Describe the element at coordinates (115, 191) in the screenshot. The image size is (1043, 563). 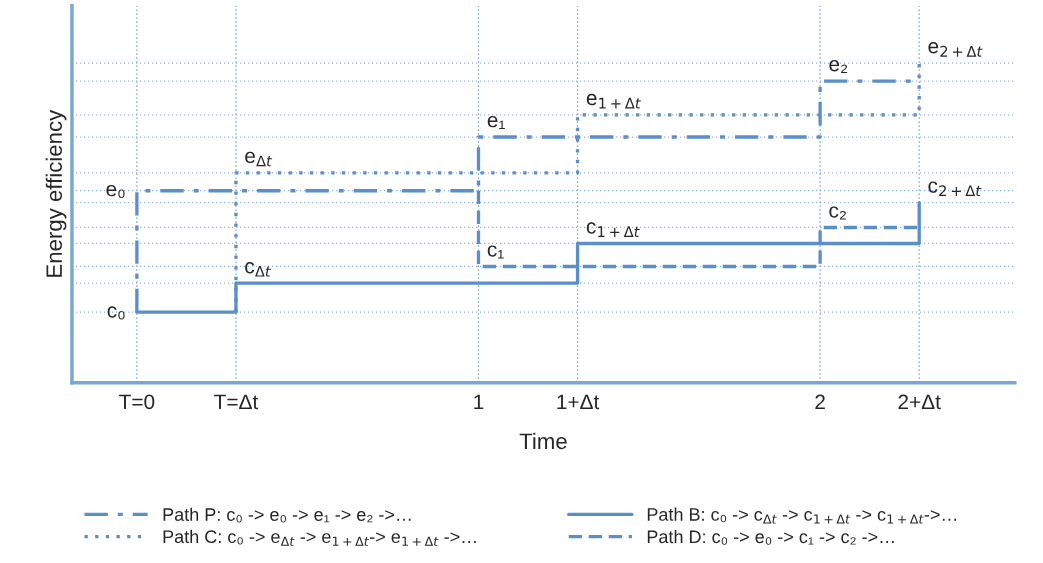
I see `annotation: e₀` at that location.